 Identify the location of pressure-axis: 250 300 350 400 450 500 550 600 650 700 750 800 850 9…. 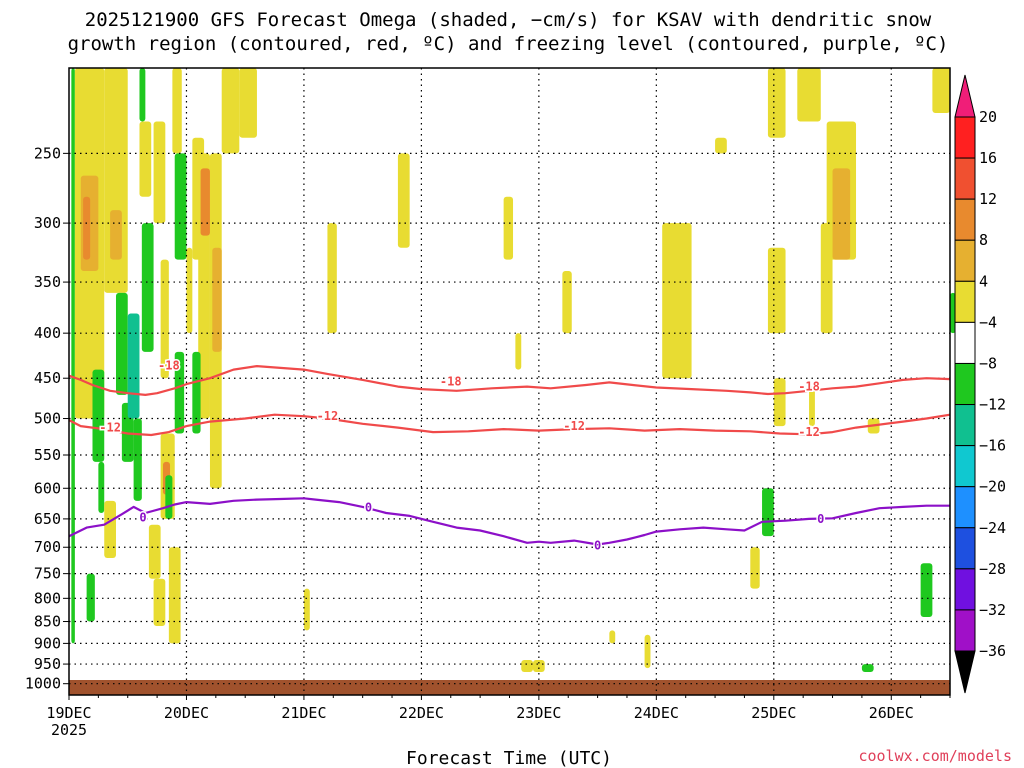
(47, 418).